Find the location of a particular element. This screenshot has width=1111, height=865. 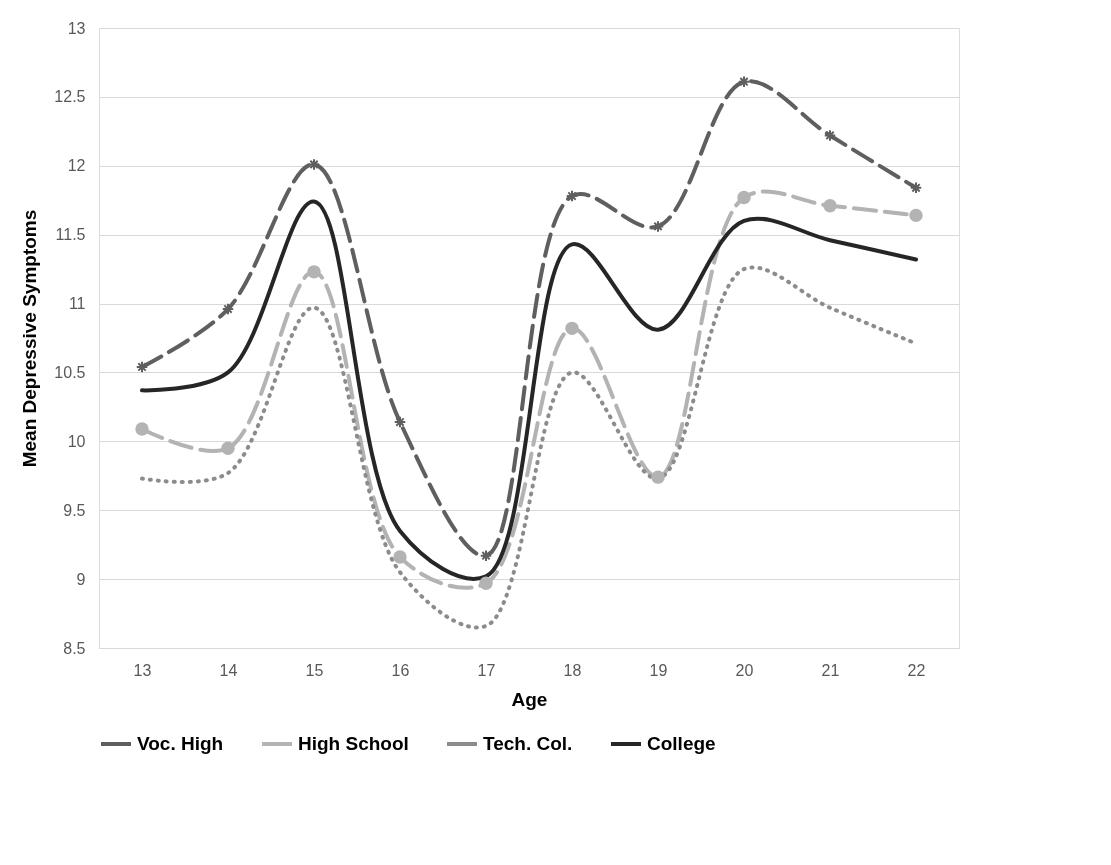

x-axis-title: Age is located at coordinates (529, 699).